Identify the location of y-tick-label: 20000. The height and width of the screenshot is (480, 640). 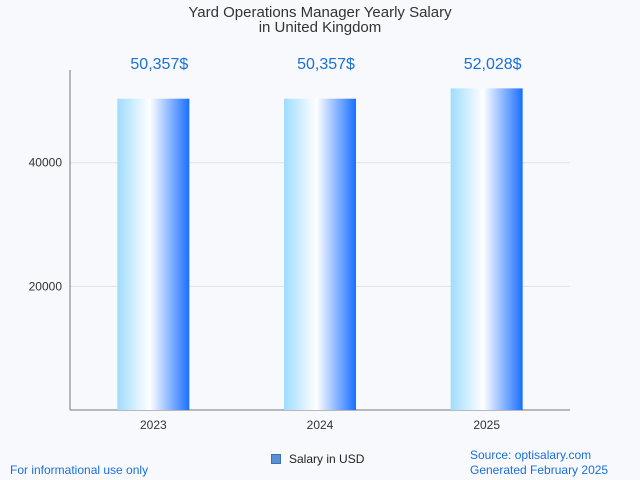
(46, 286).